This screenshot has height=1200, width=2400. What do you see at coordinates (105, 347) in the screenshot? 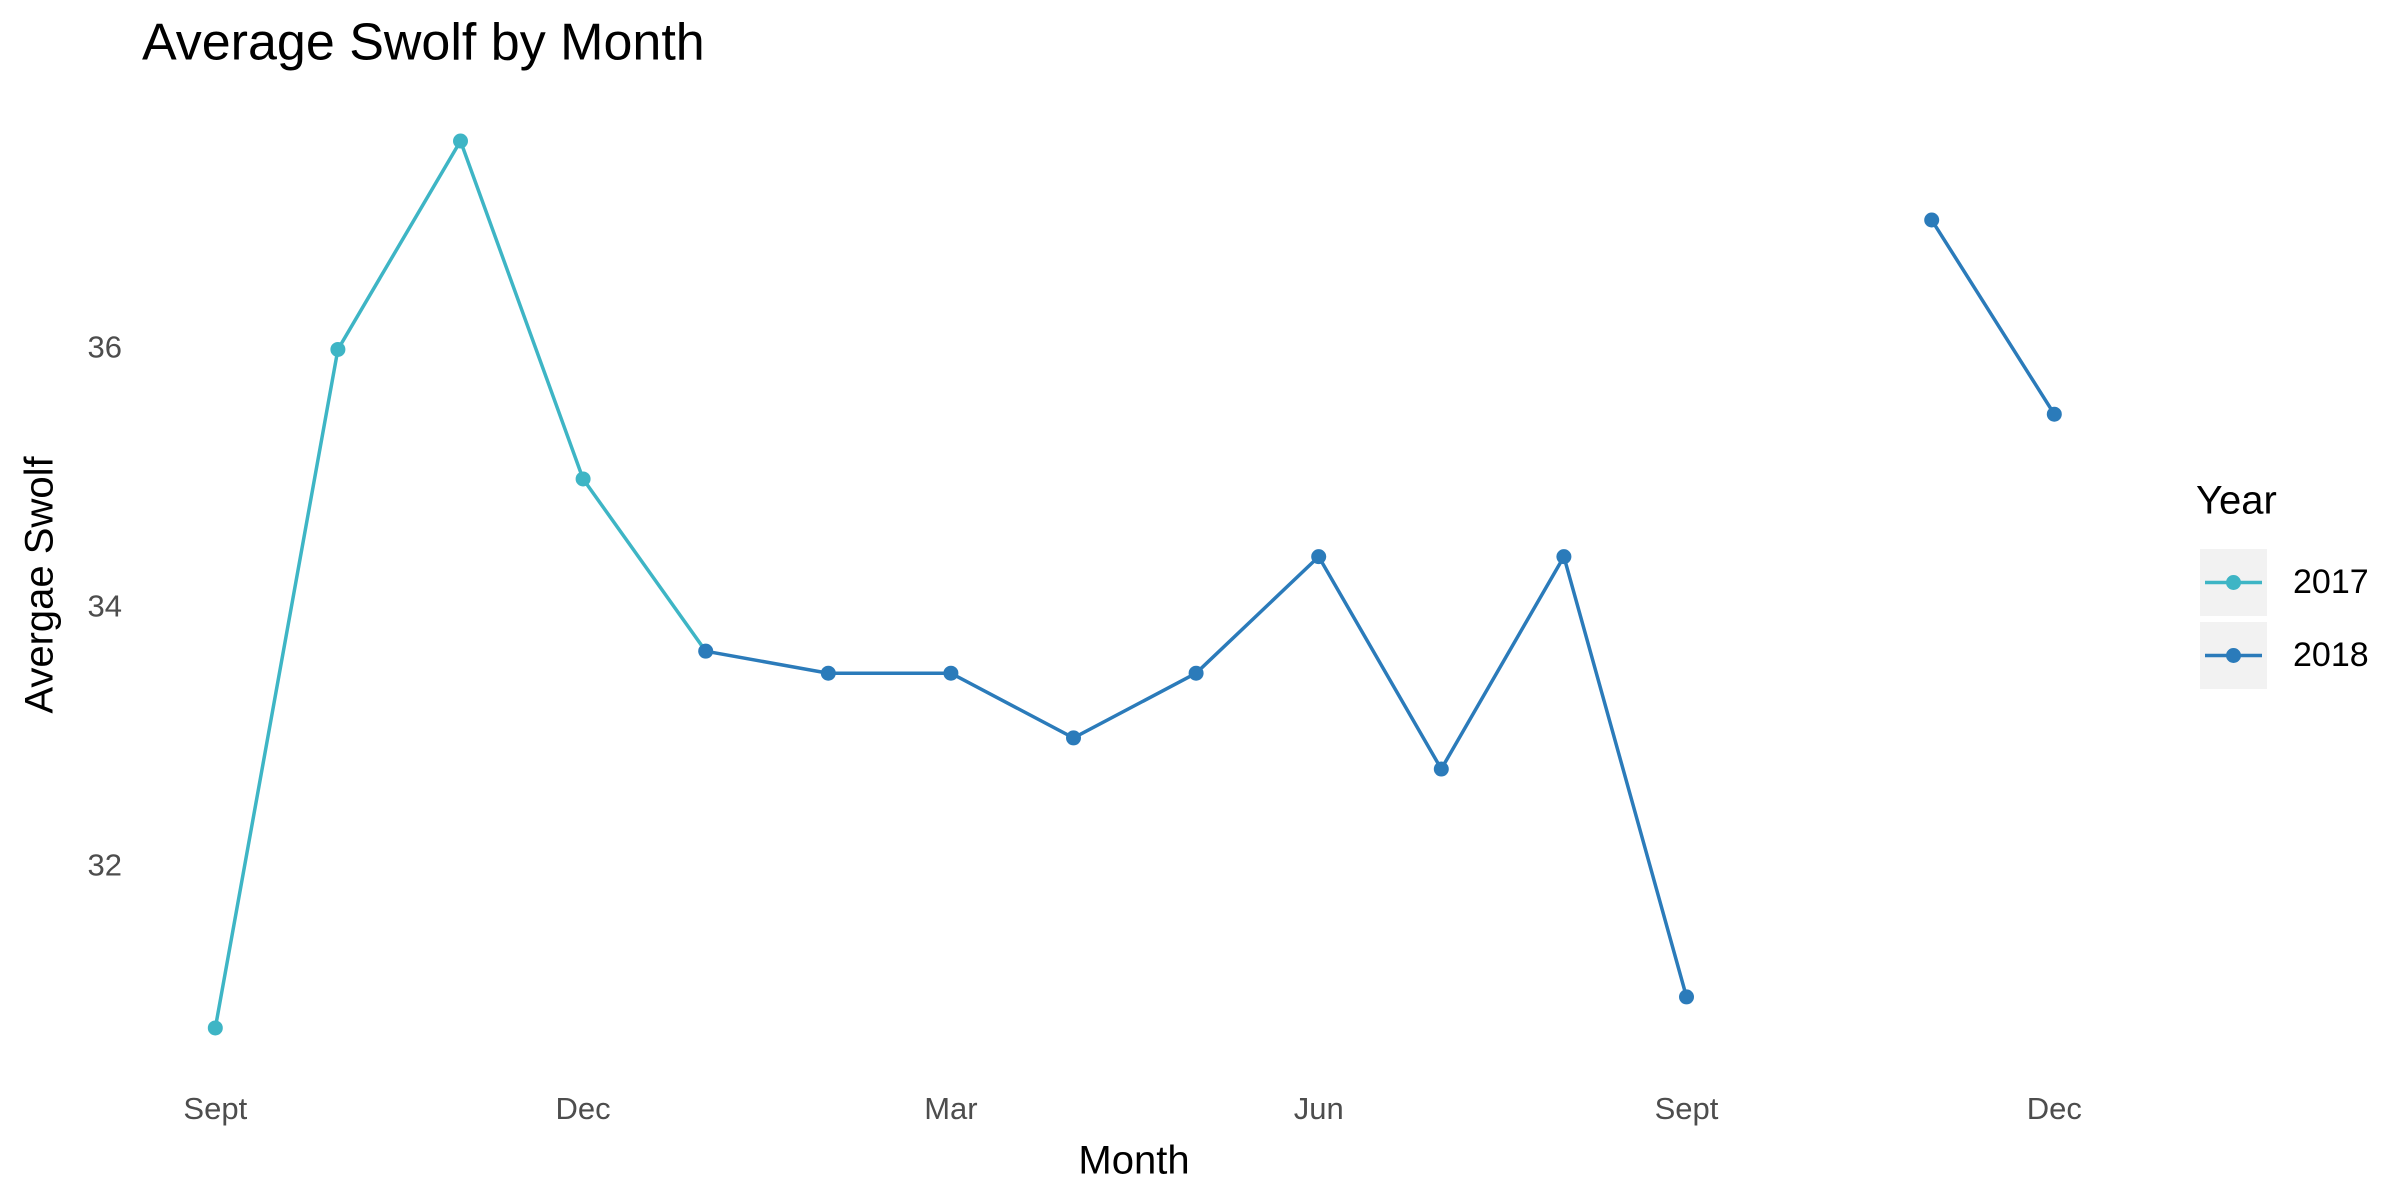
I see `y-tick-label: 36` at bounding box center [105, 347].